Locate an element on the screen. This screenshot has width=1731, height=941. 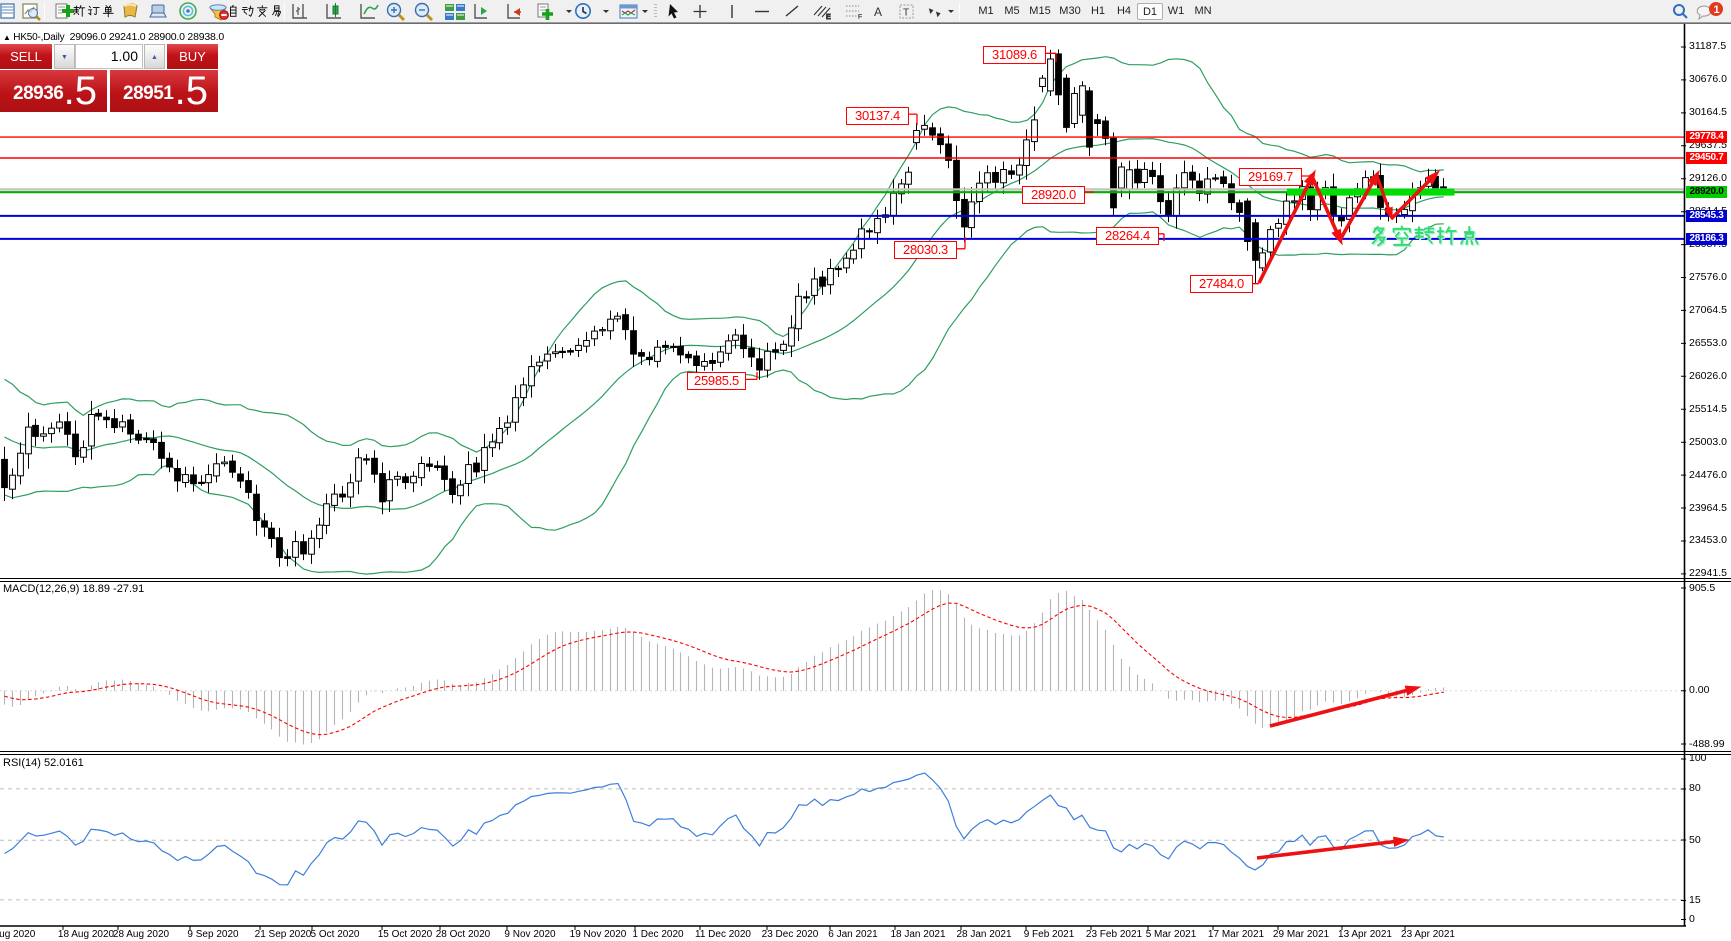
svg-text: A is located at coordinates (878, 12).